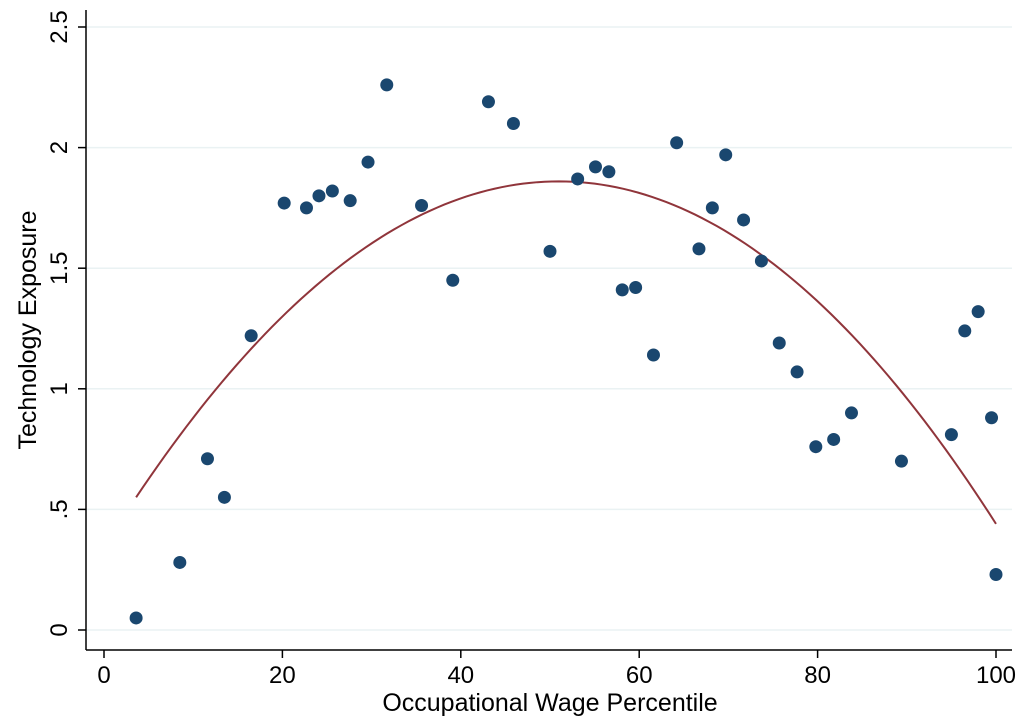 This screenshot has width=1024, height=721. What do you see at coordinates (59, 629) in the screenshot?
I see `y-tick-label: 0` at bounding box center [59, 629].